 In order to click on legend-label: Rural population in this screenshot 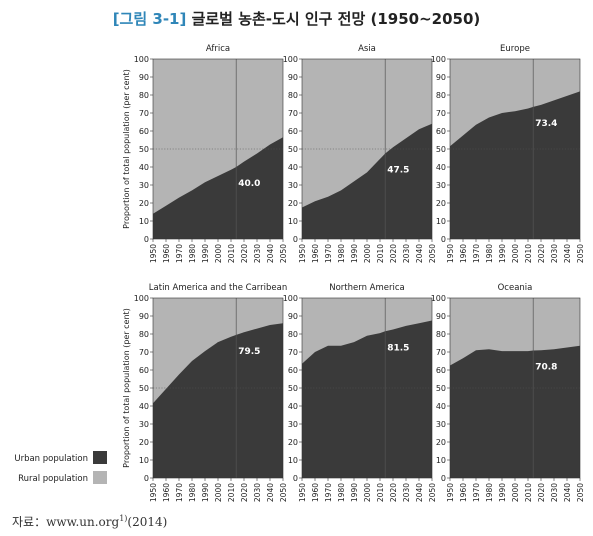, I will do `click(53, 479)`.